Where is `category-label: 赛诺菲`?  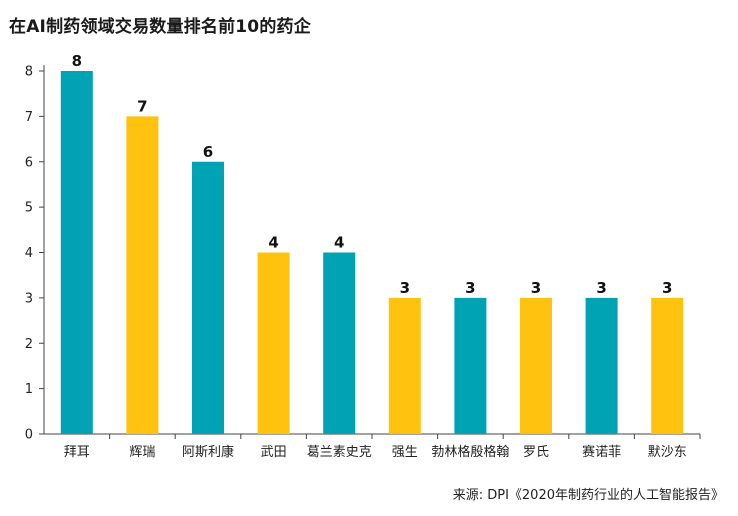 category-label: 赛诺菲 is located at coordinates (601, 452).